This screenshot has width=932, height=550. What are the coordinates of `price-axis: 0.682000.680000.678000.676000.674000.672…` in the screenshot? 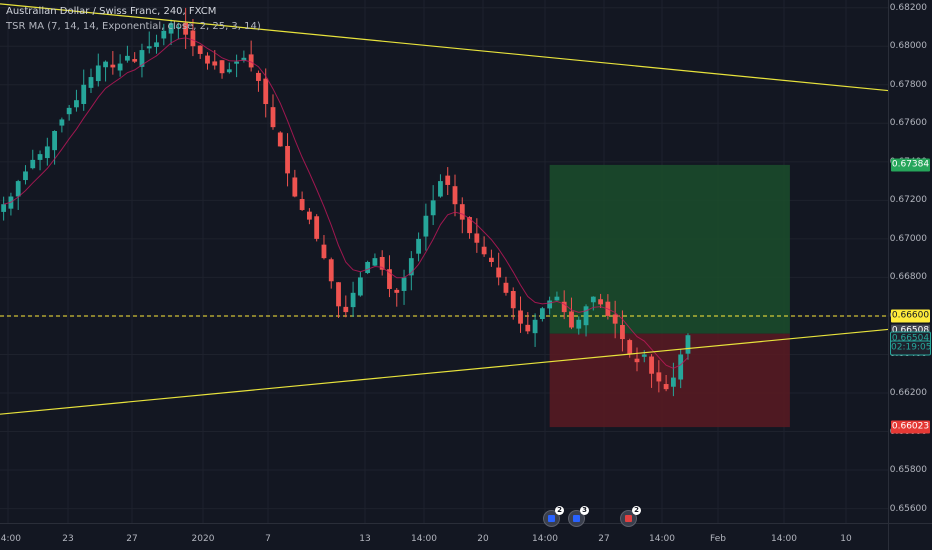 It's located at (910, 262).